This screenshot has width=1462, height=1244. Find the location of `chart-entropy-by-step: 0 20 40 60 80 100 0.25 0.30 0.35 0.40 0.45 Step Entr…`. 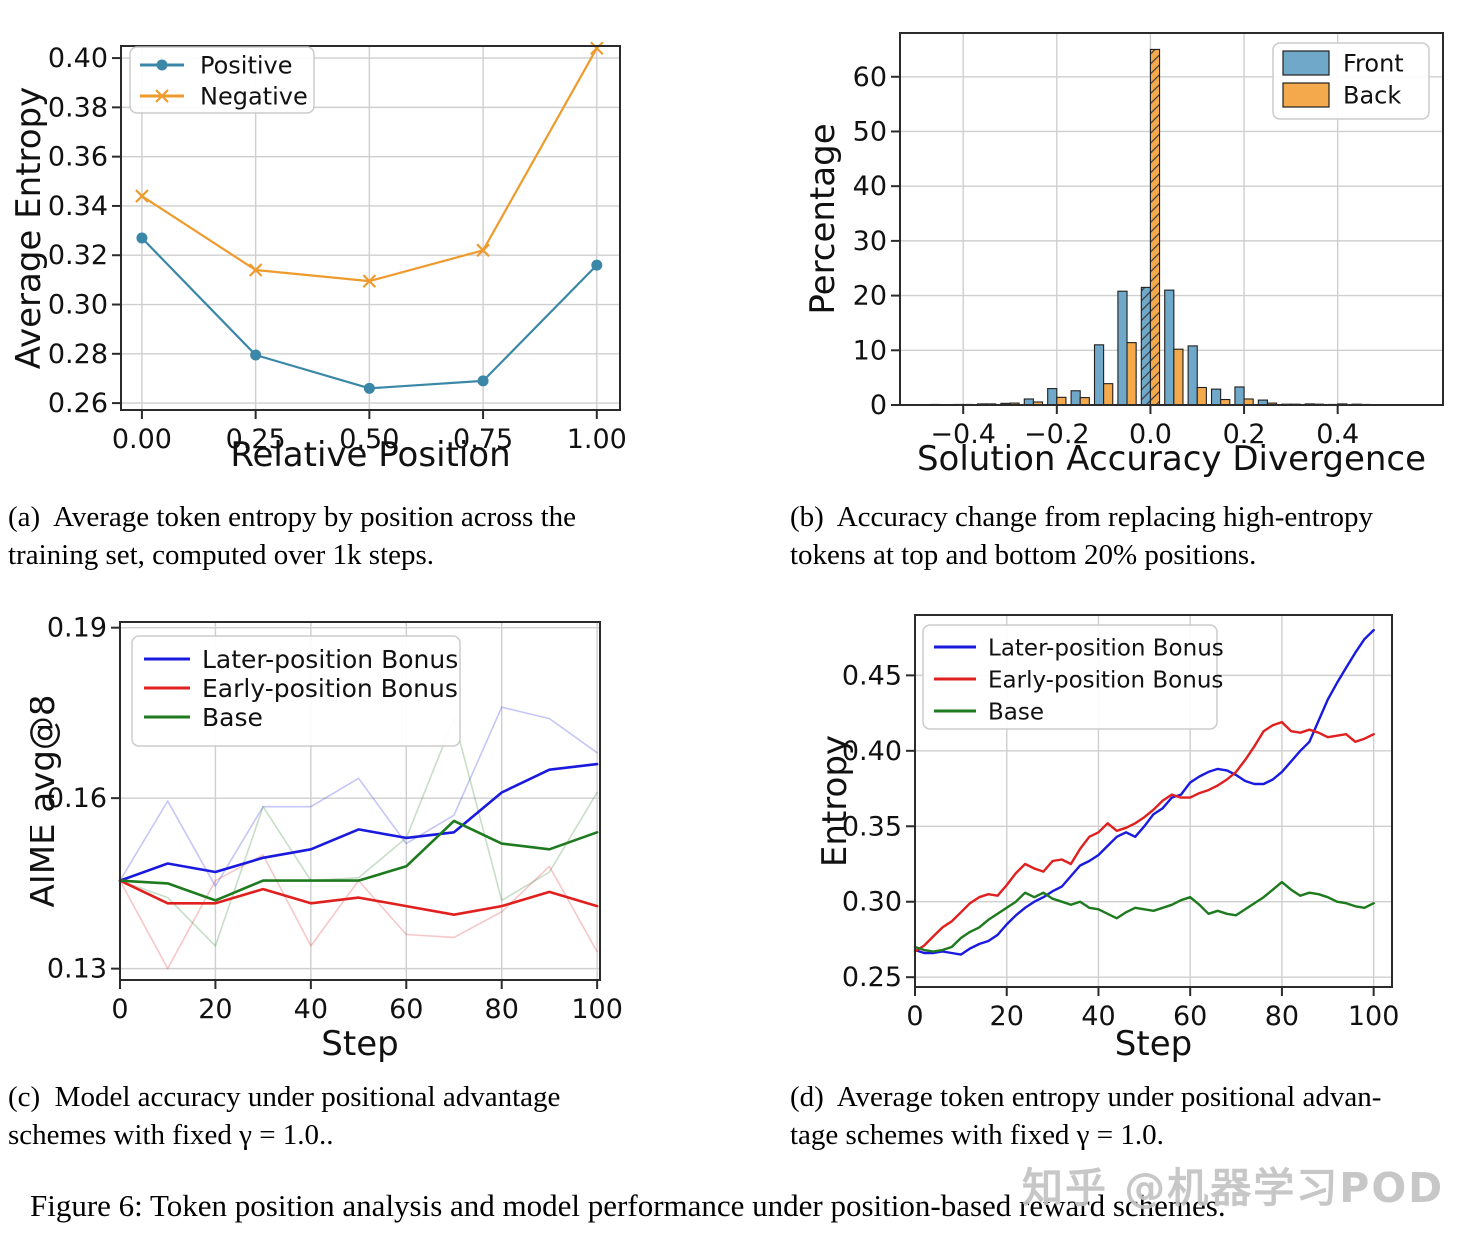

chart-entropy-by-step: 0 20 40 60 80 100 0.25 0.30 0.35 0.40 0.45 Step Entr… is located at coordinates (1107, 839).